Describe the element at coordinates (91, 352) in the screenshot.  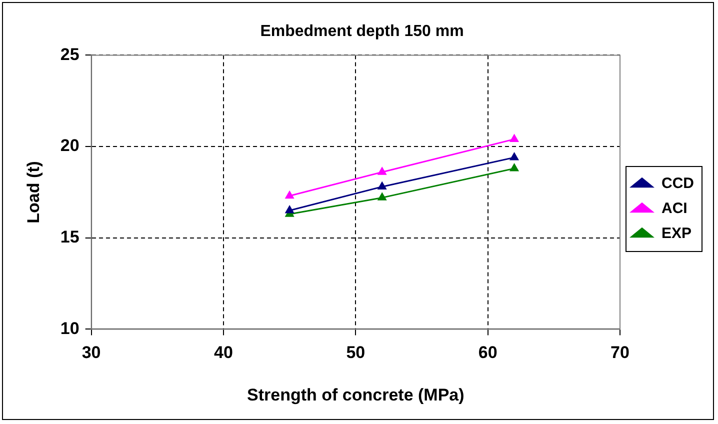
I see `x-tick-label: 30` at that location.